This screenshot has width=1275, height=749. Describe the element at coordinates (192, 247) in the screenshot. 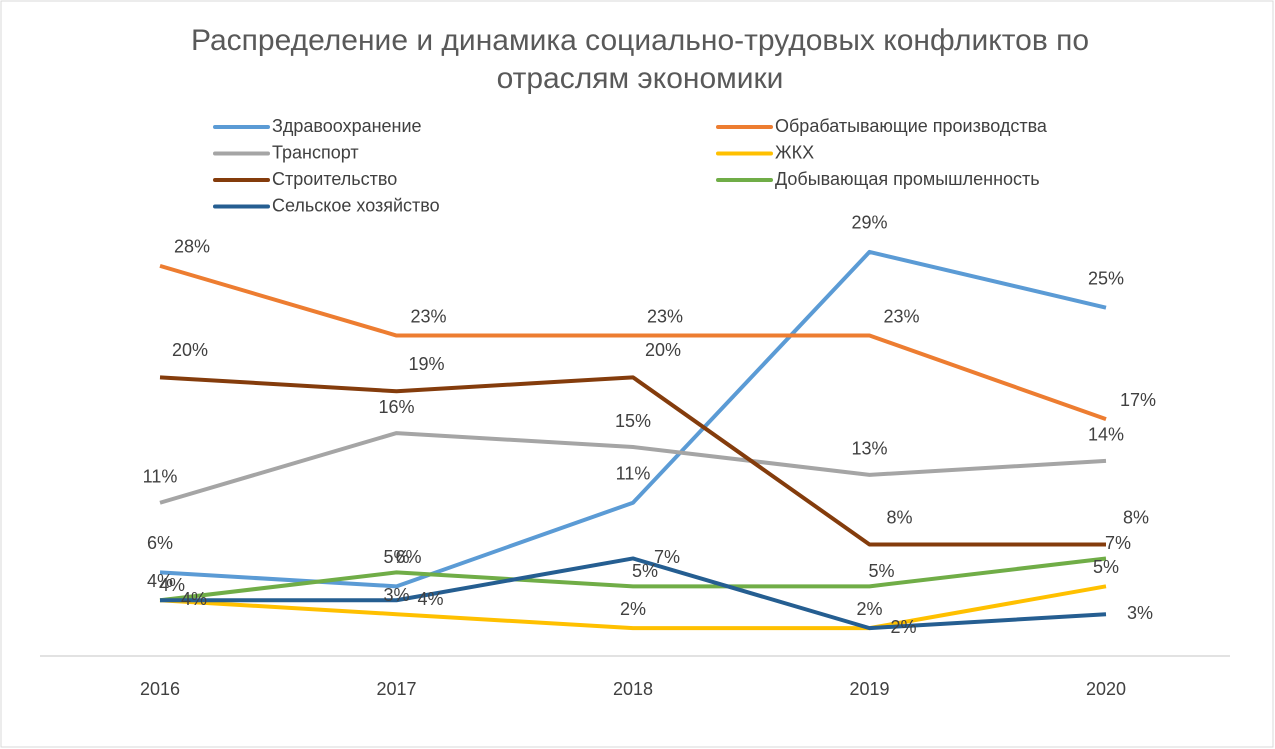

I see `data-label: 28%` at that location.